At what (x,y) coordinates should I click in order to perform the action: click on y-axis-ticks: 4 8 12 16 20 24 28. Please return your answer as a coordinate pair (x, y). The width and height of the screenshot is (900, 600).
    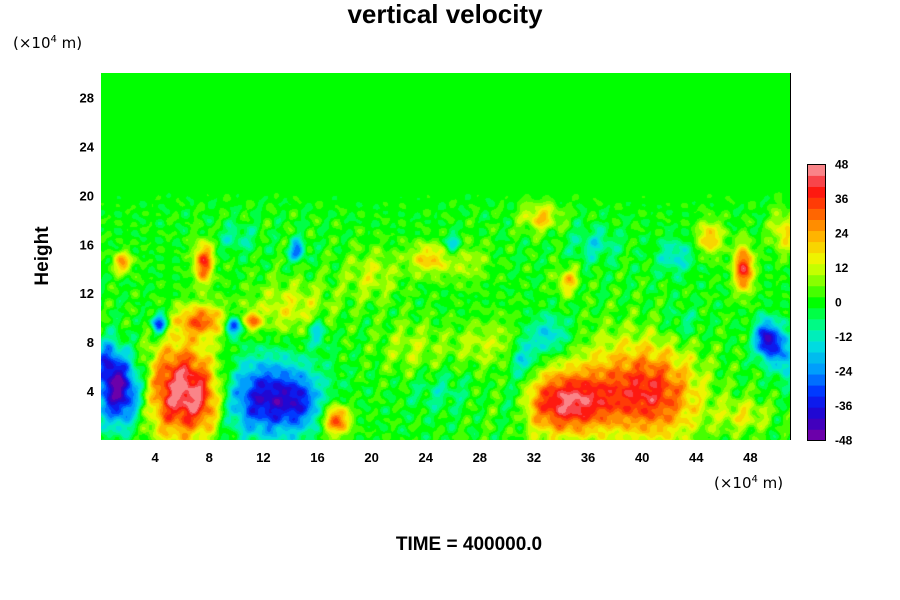
    Looking at the image, I should click on (87, 244).